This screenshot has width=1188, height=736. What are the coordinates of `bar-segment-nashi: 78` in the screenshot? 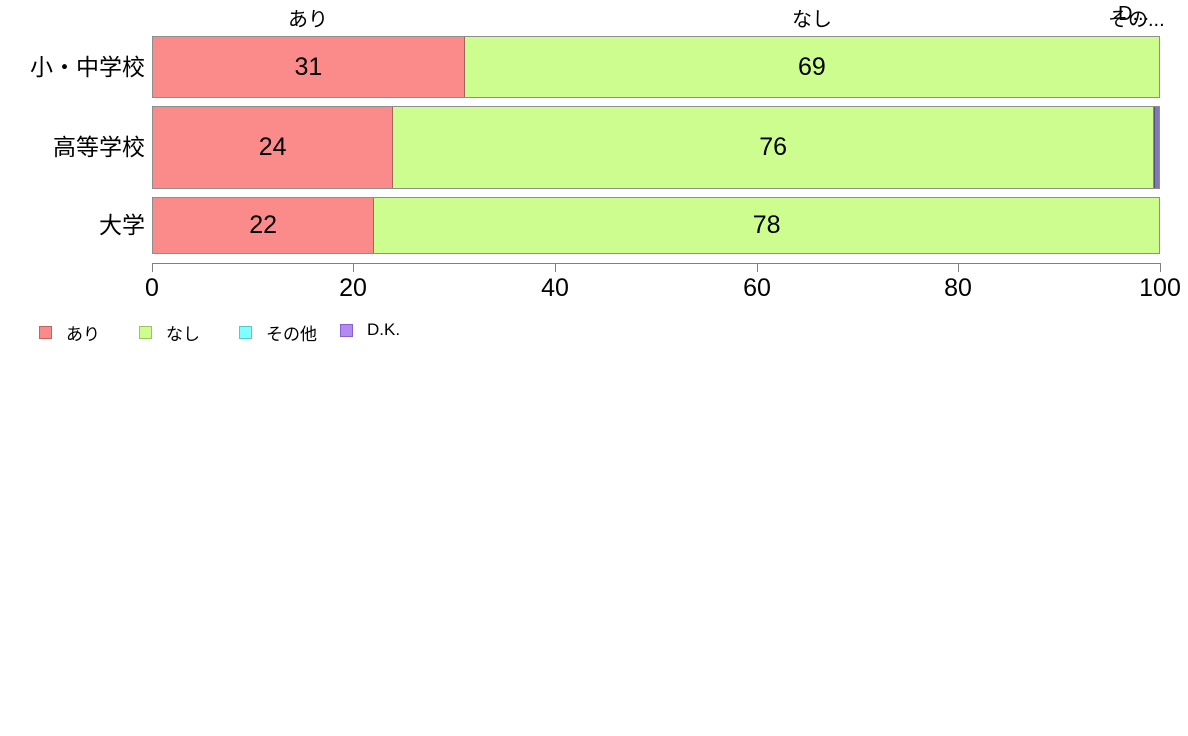 It's located at (766, 225).